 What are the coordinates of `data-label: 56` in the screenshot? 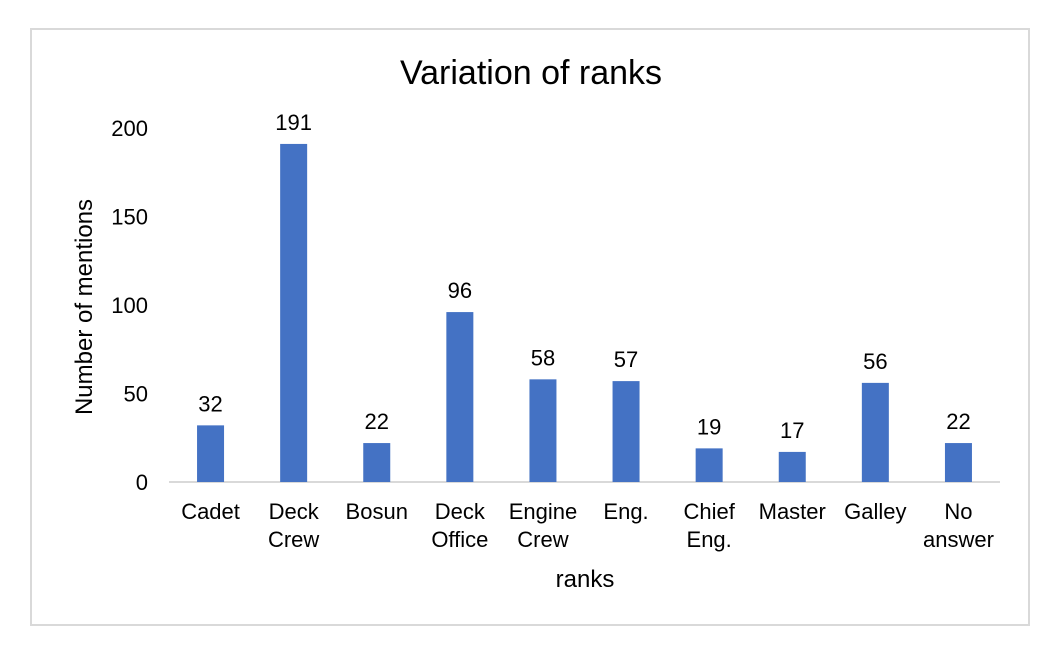 It's located at (875, 361).